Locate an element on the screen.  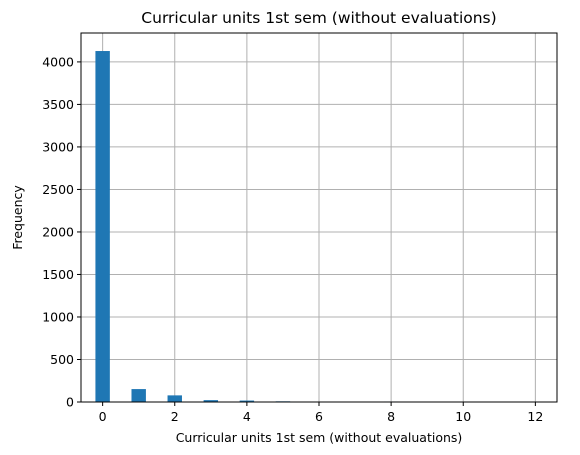
x-tick-label: 4 is located at coordinates (247, 416).